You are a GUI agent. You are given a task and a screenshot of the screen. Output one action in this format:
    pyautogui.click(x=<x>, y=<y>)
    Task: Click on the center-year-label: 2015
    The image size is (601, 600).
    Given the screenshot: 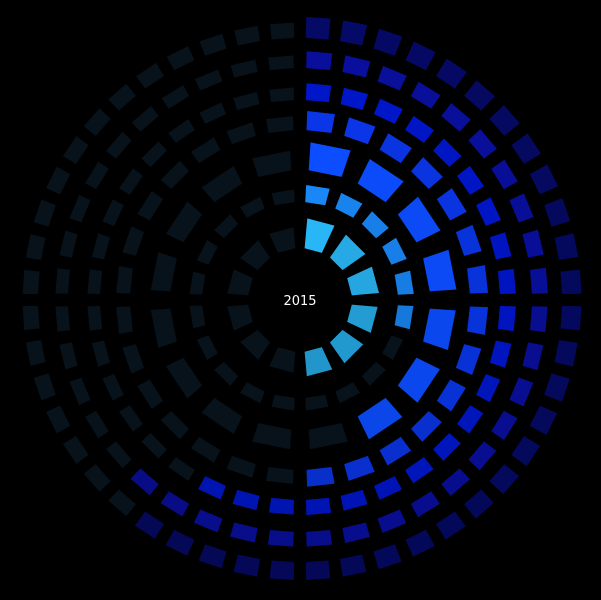 What is the action you would take?
    pyautogui.click(x=299, y=301)
    